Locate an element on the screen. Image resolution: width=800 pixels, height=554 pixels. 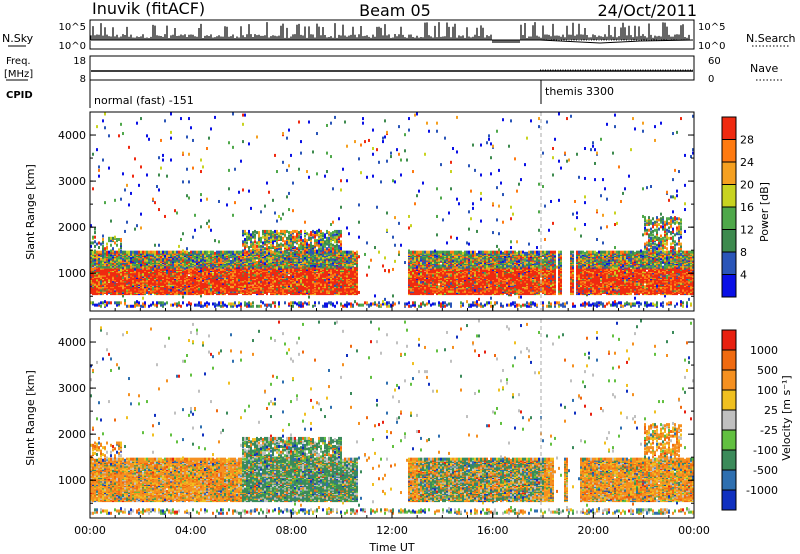
cpid-segment-1: normal (fast) -151 is located at coordinates (144, 100).